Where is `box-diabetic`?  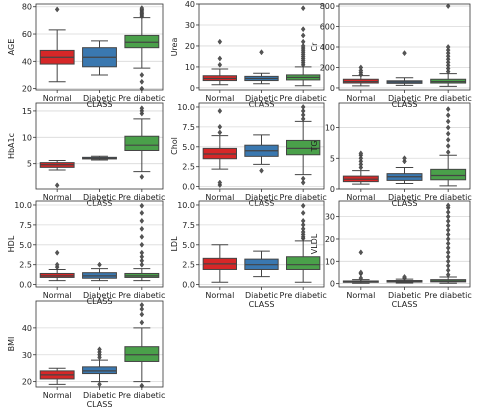 box-diabetic is located at coordinates (99, 370).